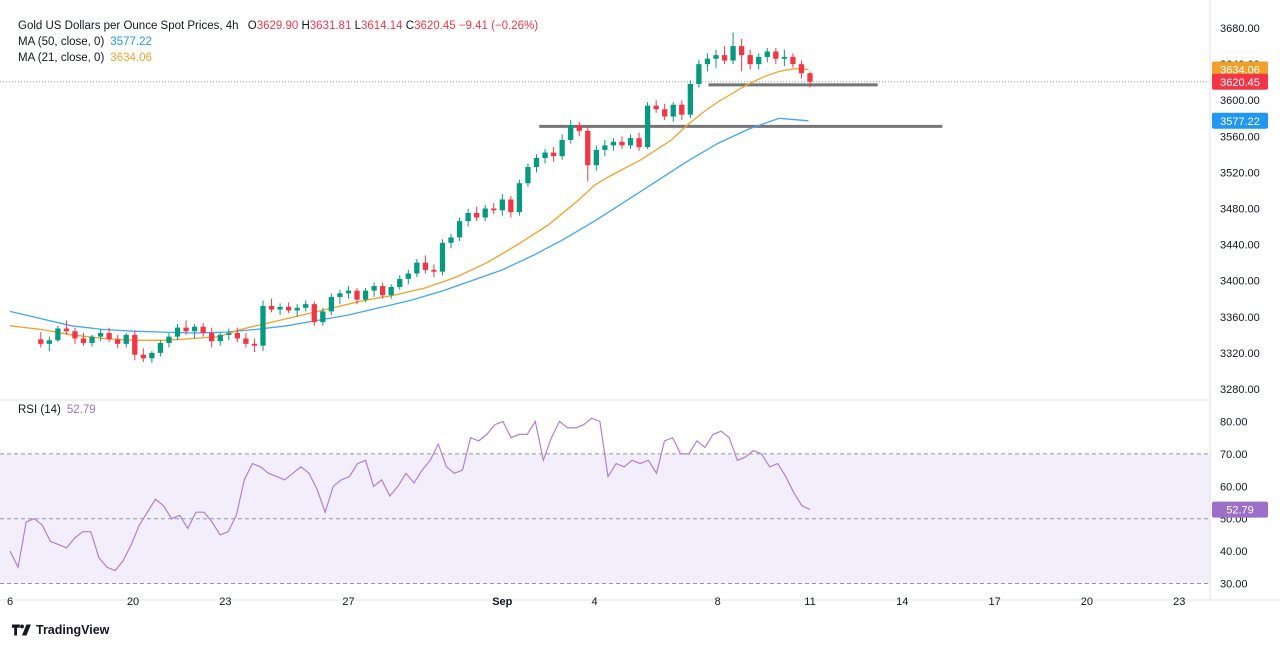 This screenshot has height=648, width=1280. I want to click on open-value: 3629.90, so click(277, 26).